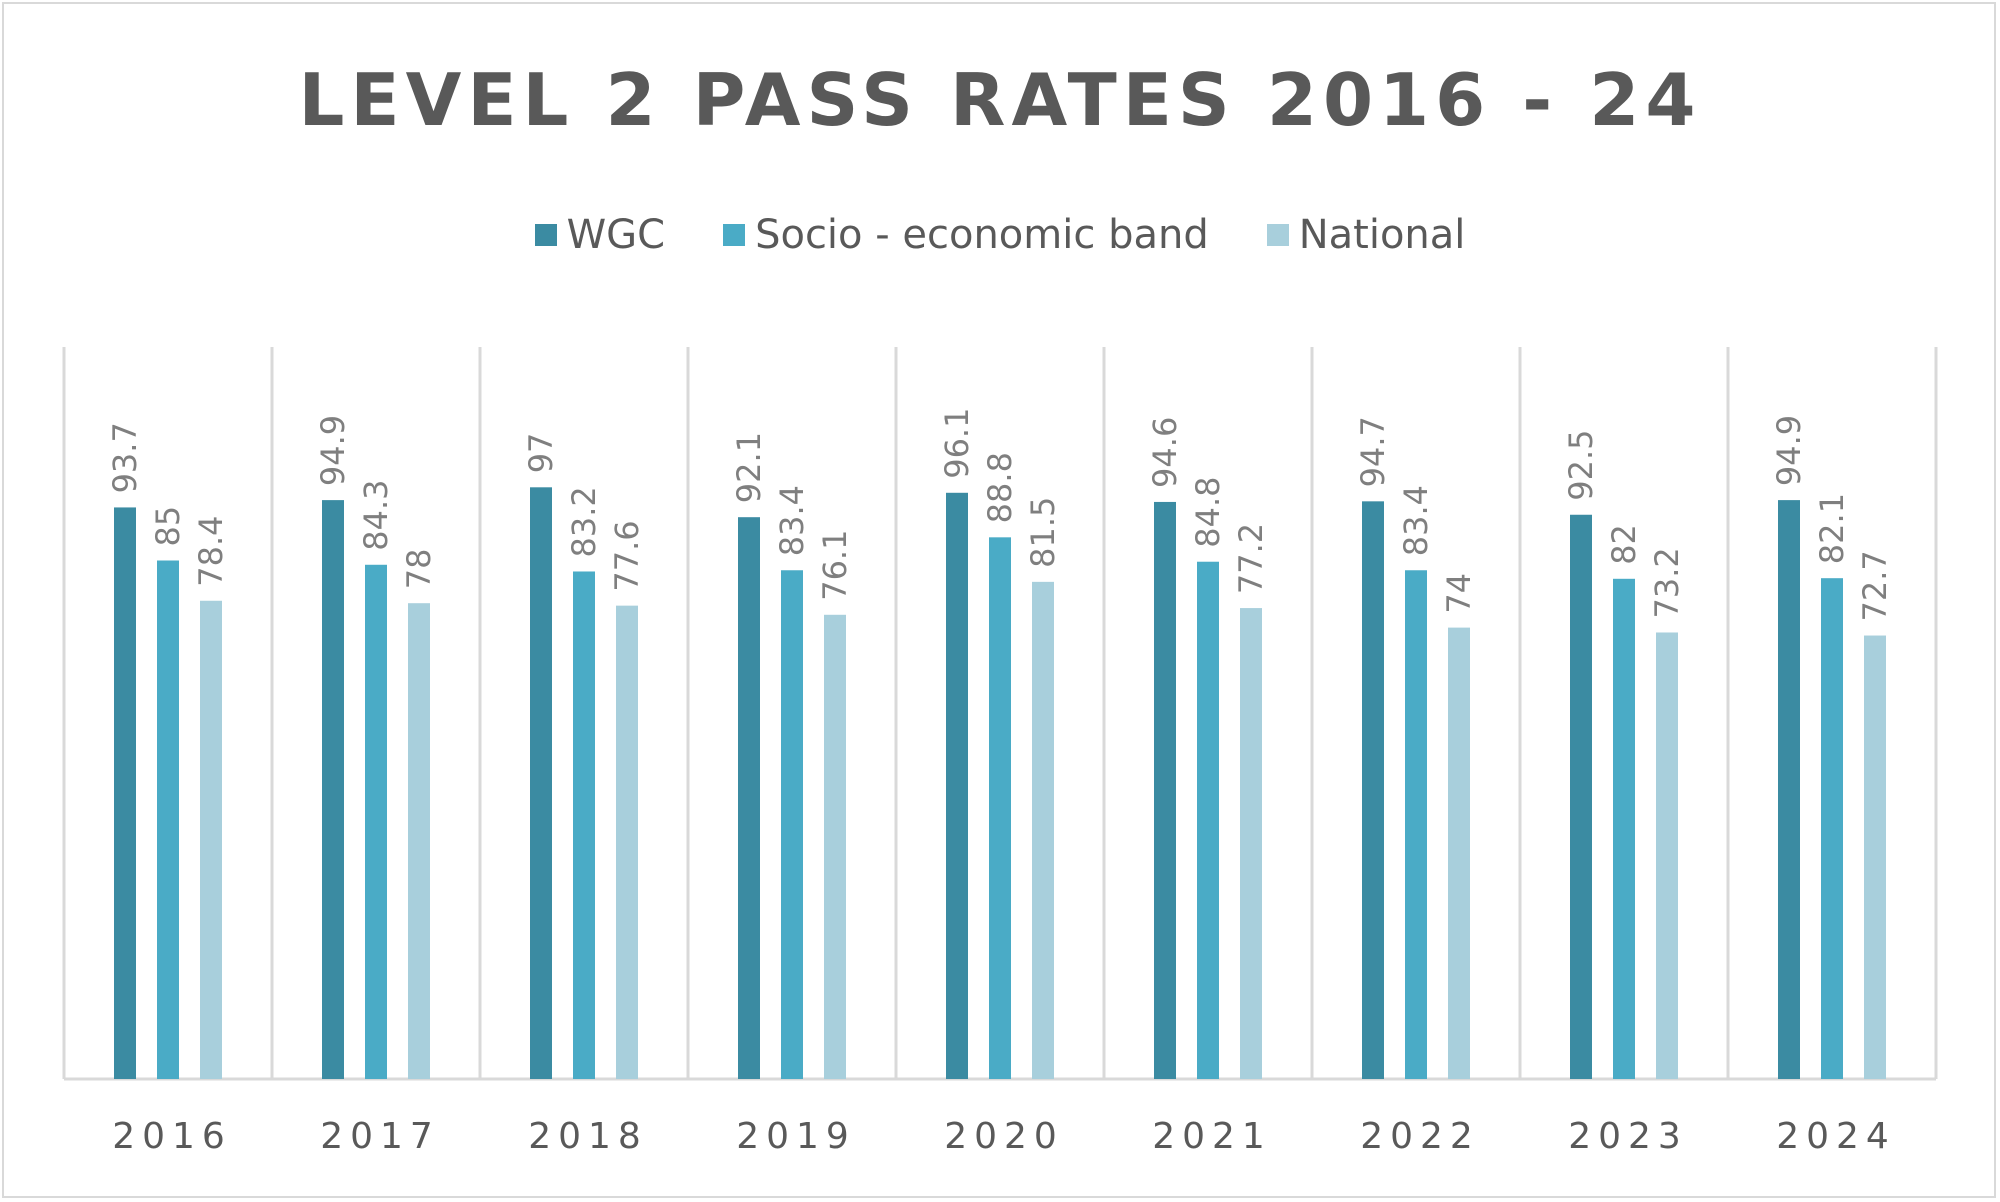 Image resolution: width=2000 pixels, height=1202 pixels. I want to click on bar-socio-economic-band-2016, so click(168, 819).